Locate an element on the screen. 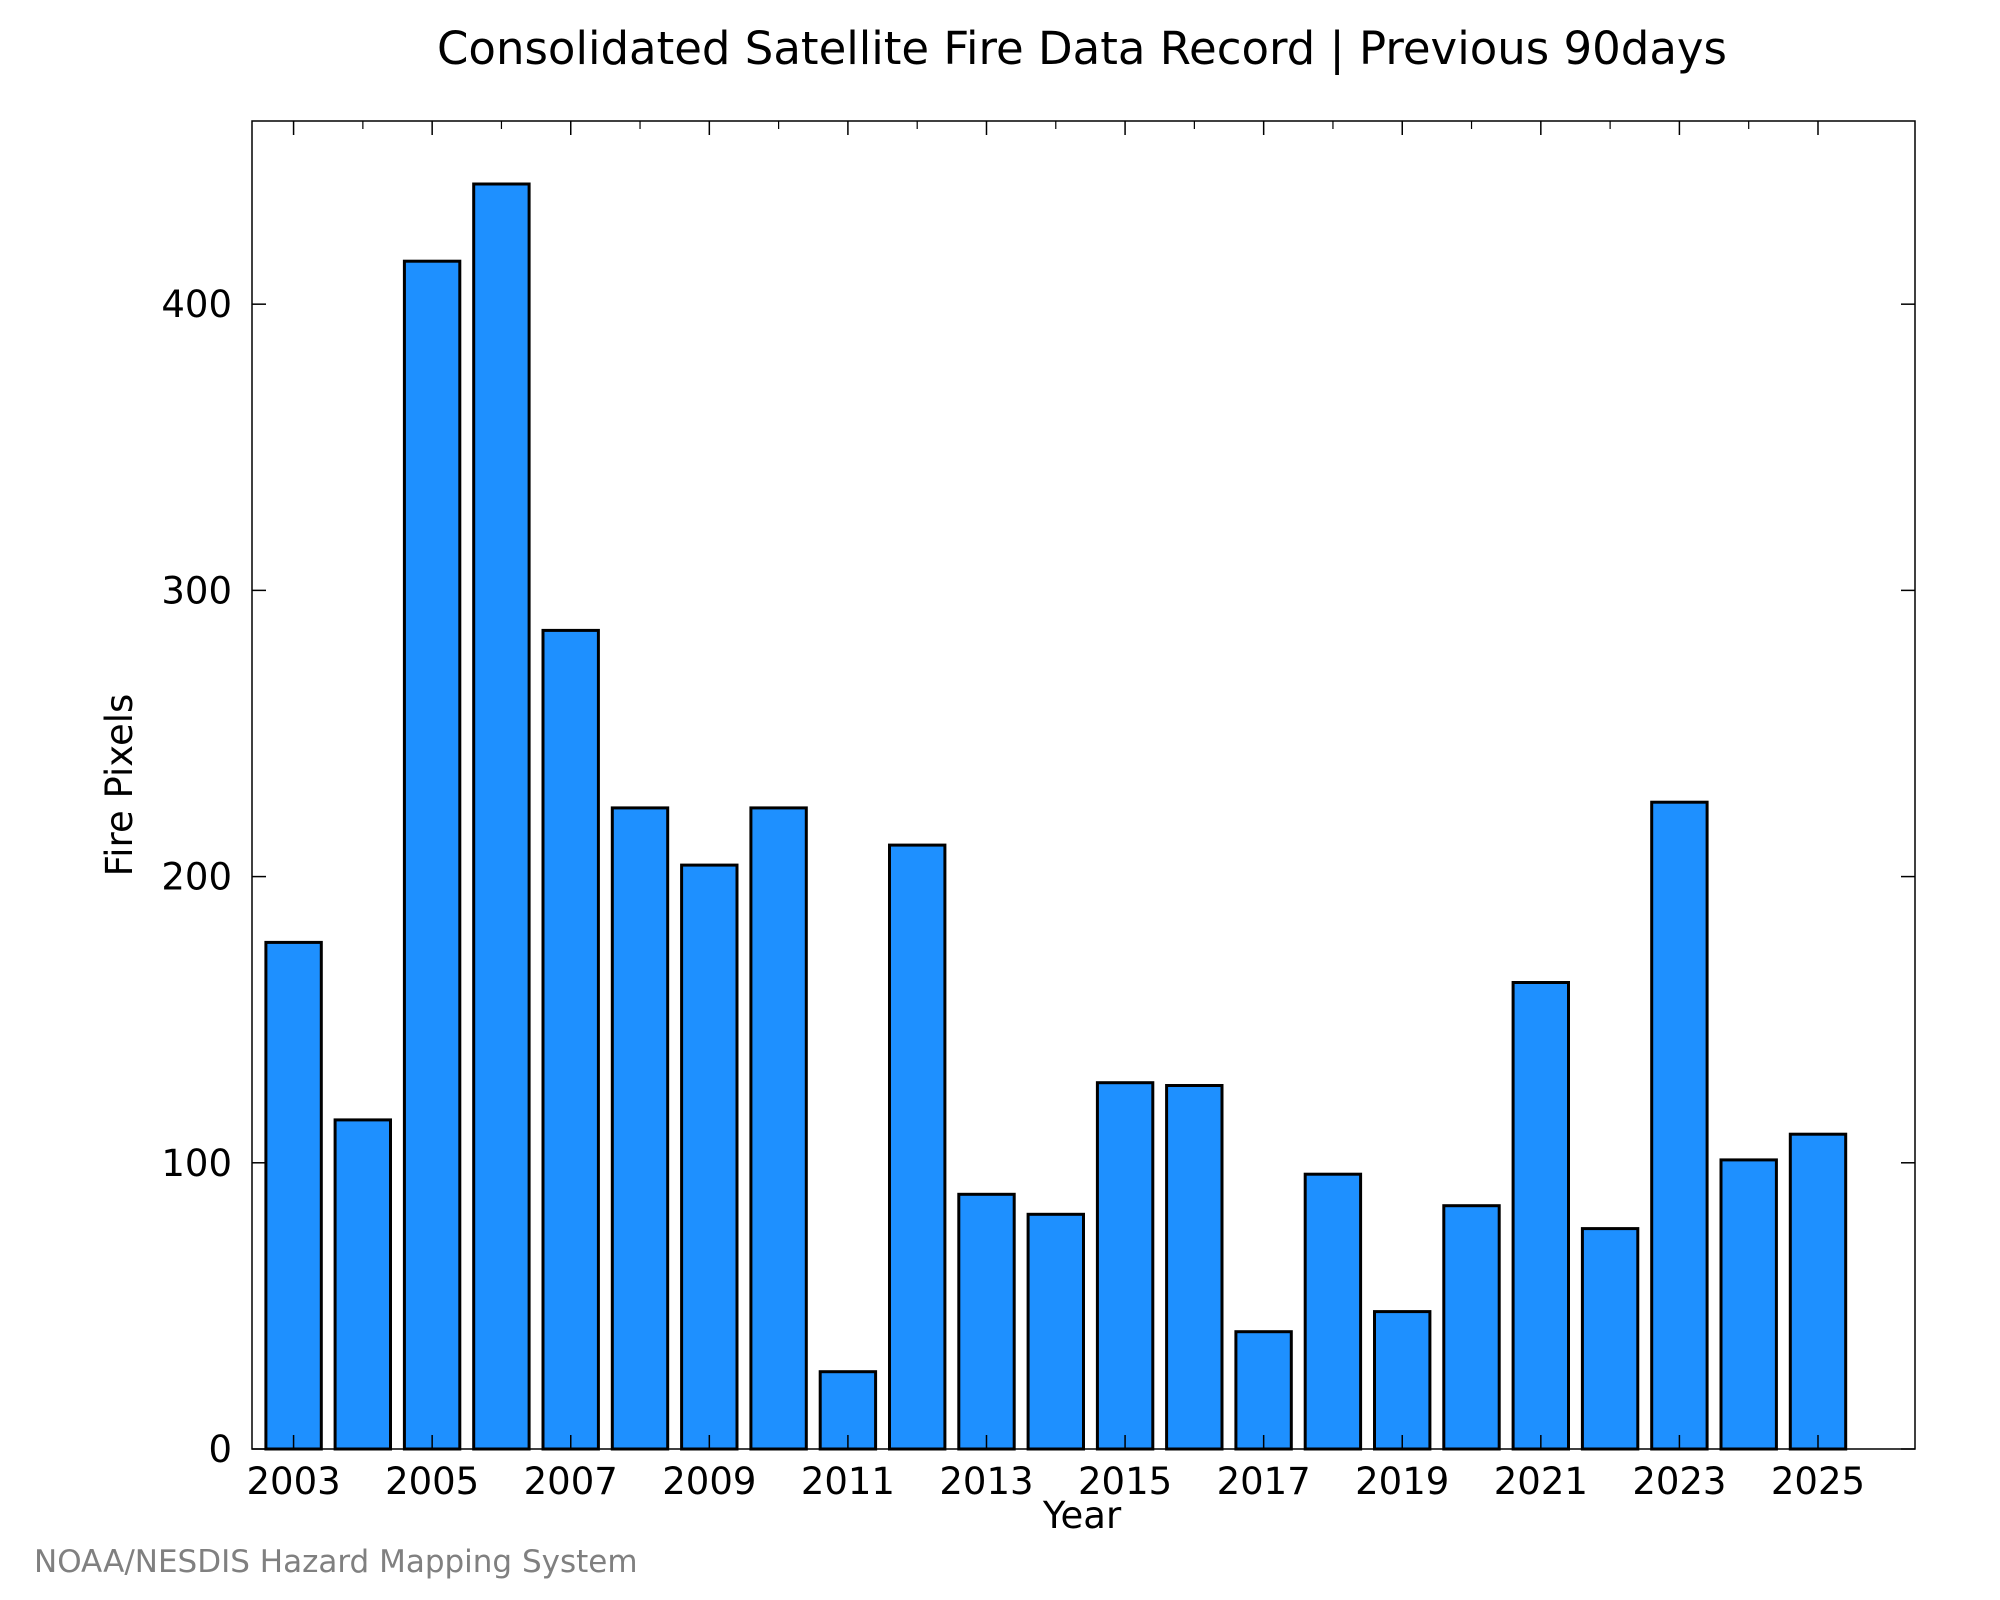 Image resolution: width=2000 pixels, height=1600 pixels. credit-text: NOAA/NESDIS Hazard Mapping System is located at coordinates (336, 1562).